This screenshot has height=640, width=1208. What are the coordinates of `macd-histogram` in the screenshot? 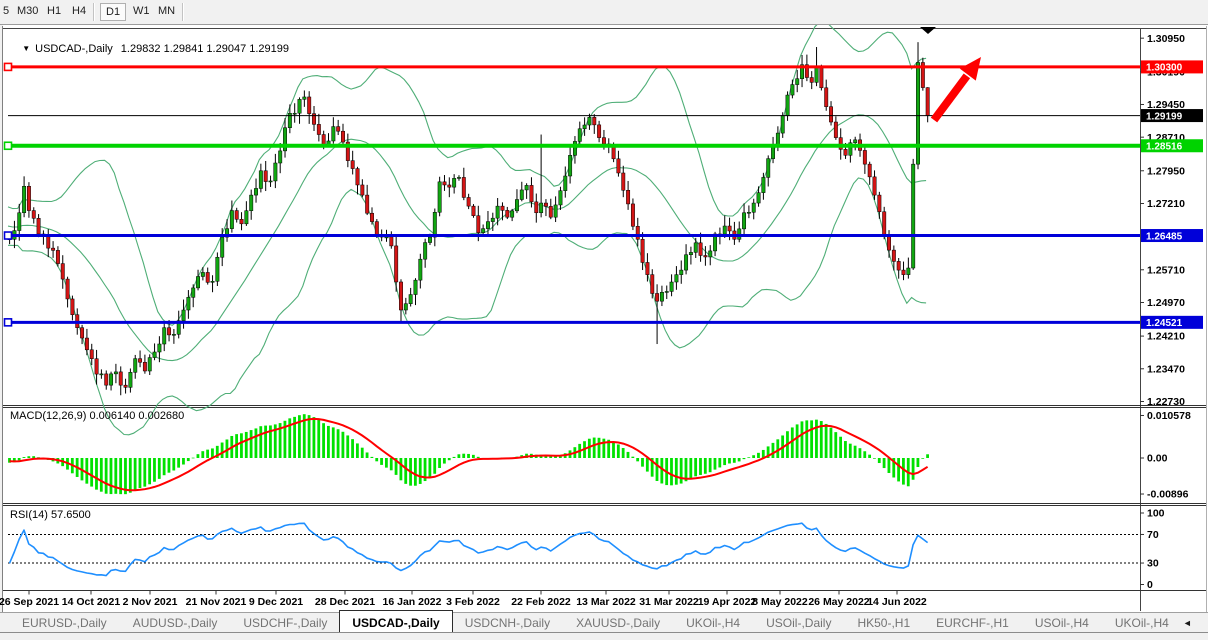 It's located at (468, 454).